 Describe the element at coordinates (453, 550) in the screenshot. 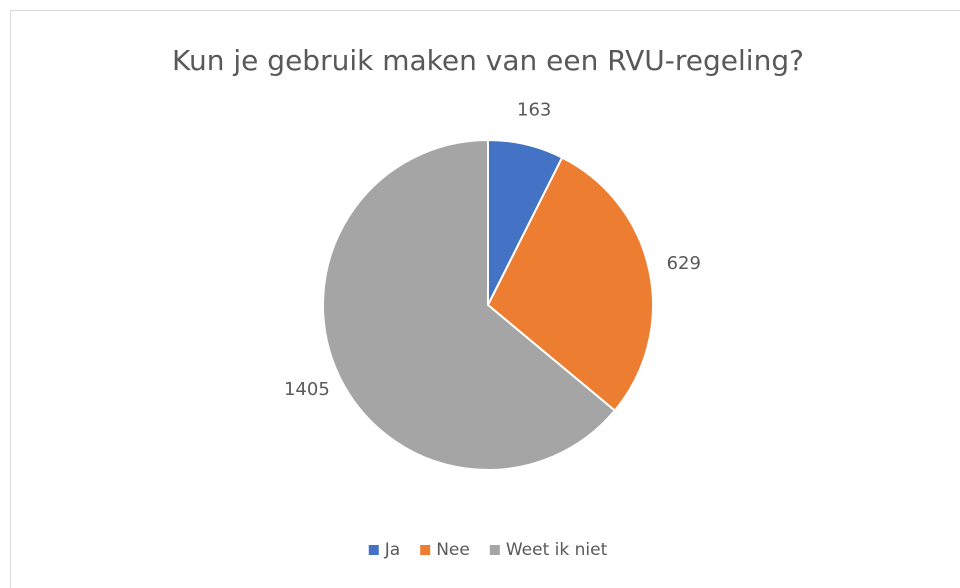

I see `legend-label: Nee` at that location.